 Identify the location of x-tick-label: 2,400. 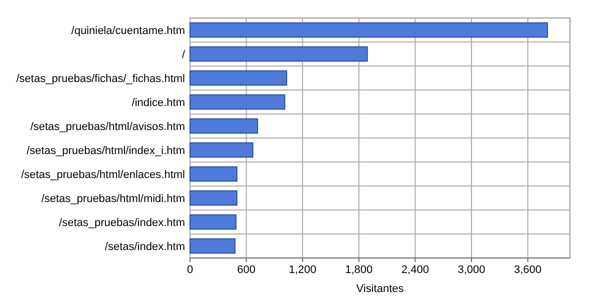
(415, 270).